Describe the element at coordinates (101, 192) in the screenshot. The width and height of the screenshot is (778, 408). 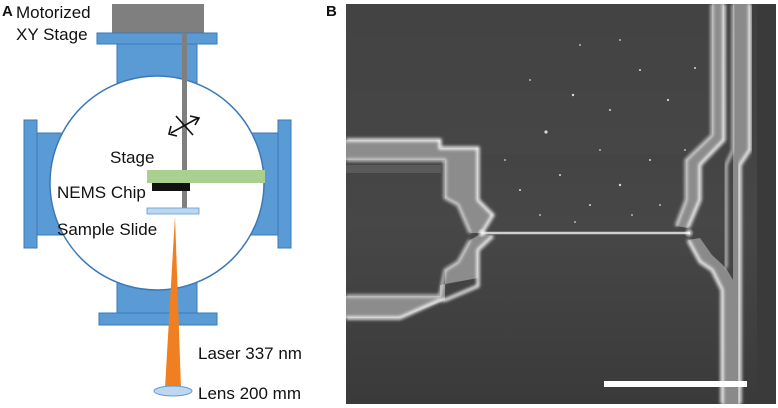
I see `nems-chip-label: NEMS Chip` at that location.